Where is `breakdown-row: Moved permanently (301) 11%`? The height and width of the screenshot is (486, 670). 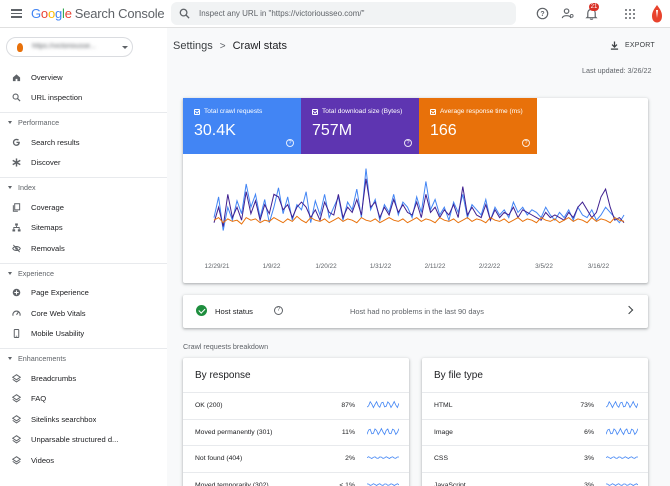
breakdown-row: Moved permanently (301) 11% is located at coordinates (296, 431).